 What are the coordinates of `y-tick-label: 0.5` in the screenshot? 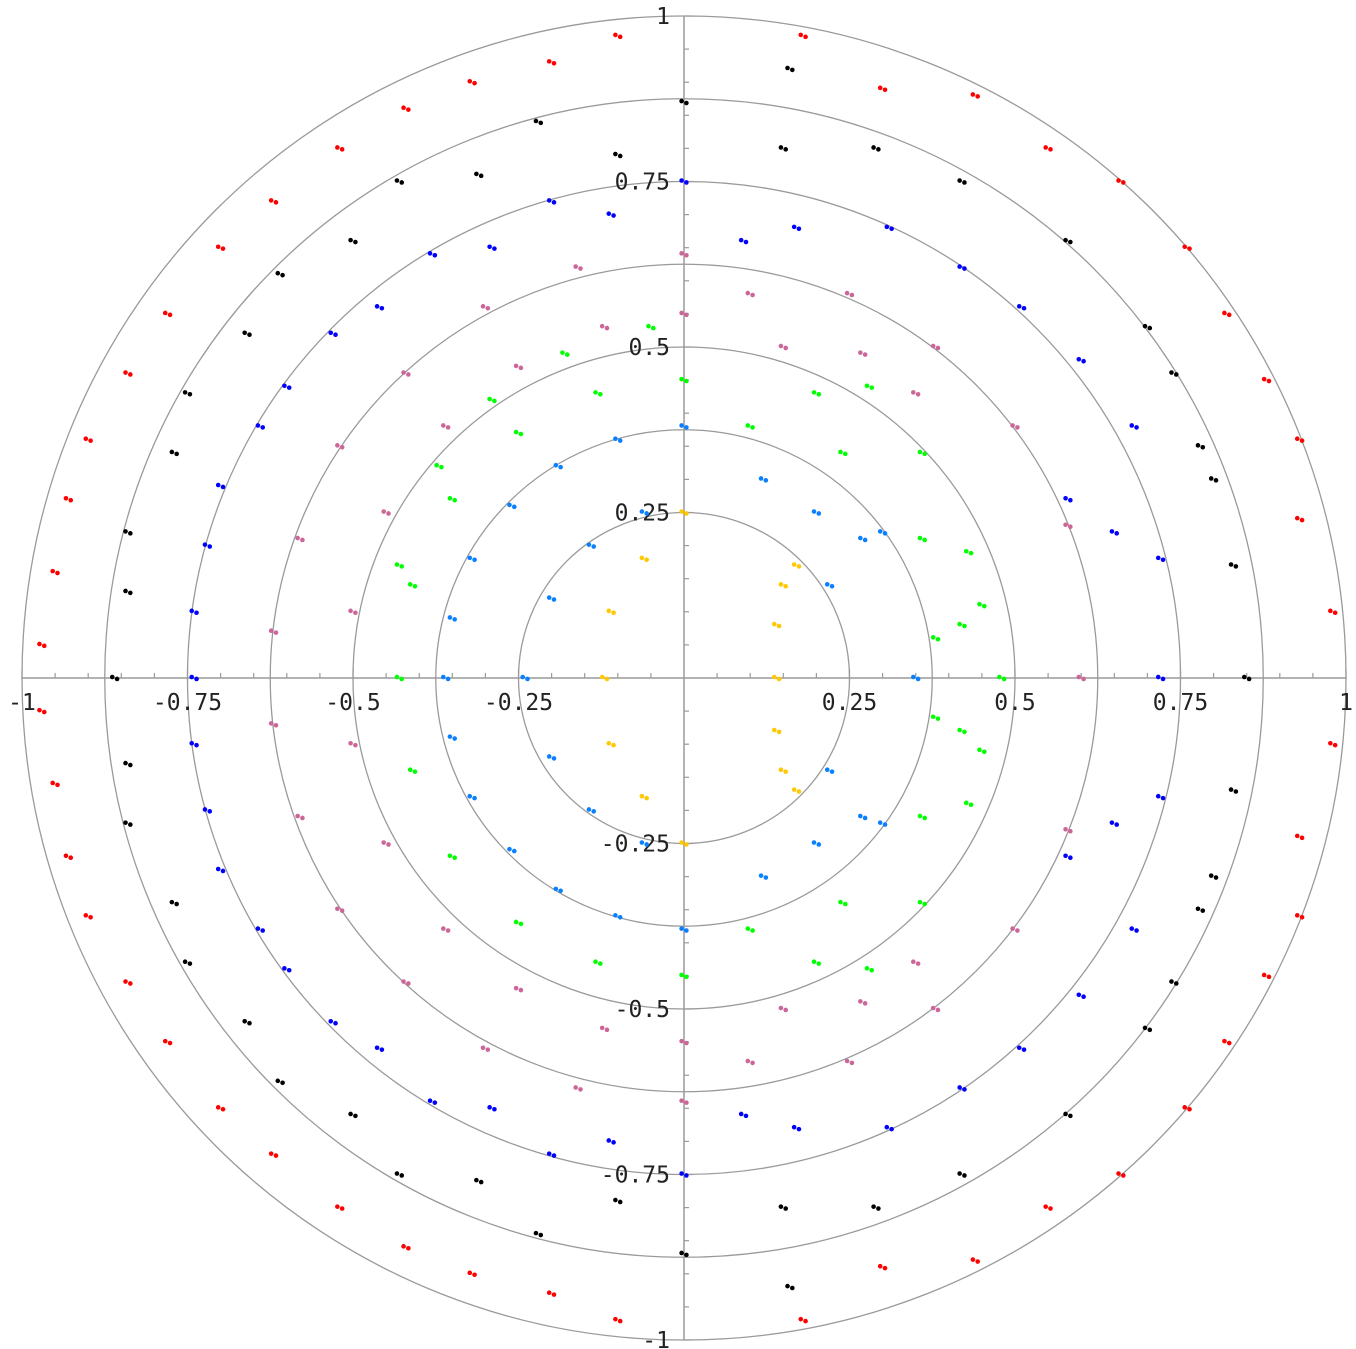 It's located at (649, 348).